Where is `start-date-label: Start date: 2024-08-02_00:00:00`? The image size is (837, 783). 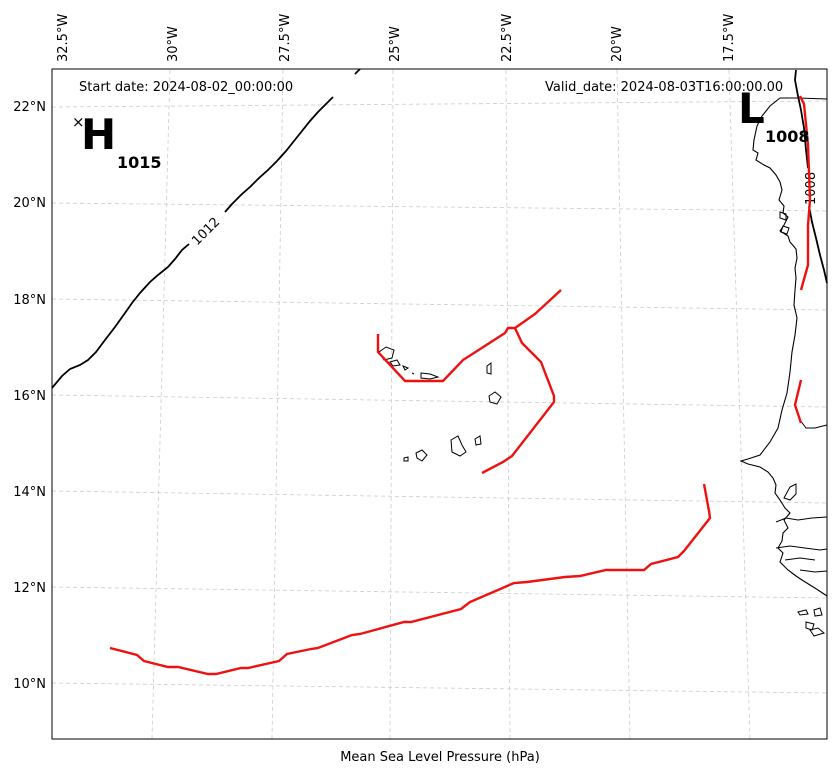 start-date-label: Start date: 2024-08-02_00:00:00 is located at coordinates (186, 87).